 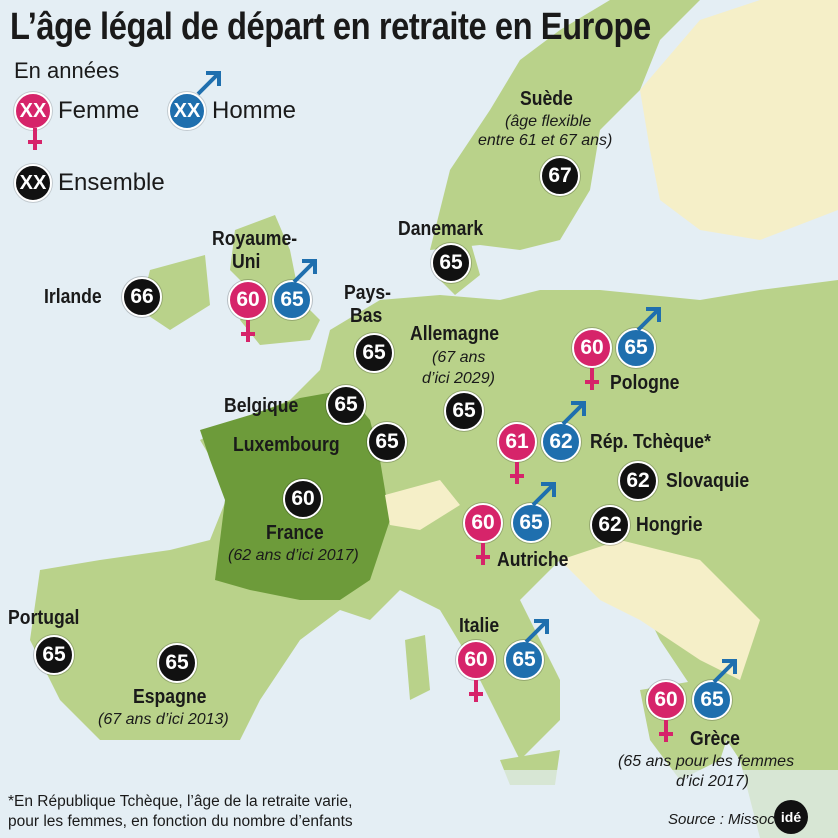 I want to click on age-badge-espagne: 65, so click(x=177, y=663).